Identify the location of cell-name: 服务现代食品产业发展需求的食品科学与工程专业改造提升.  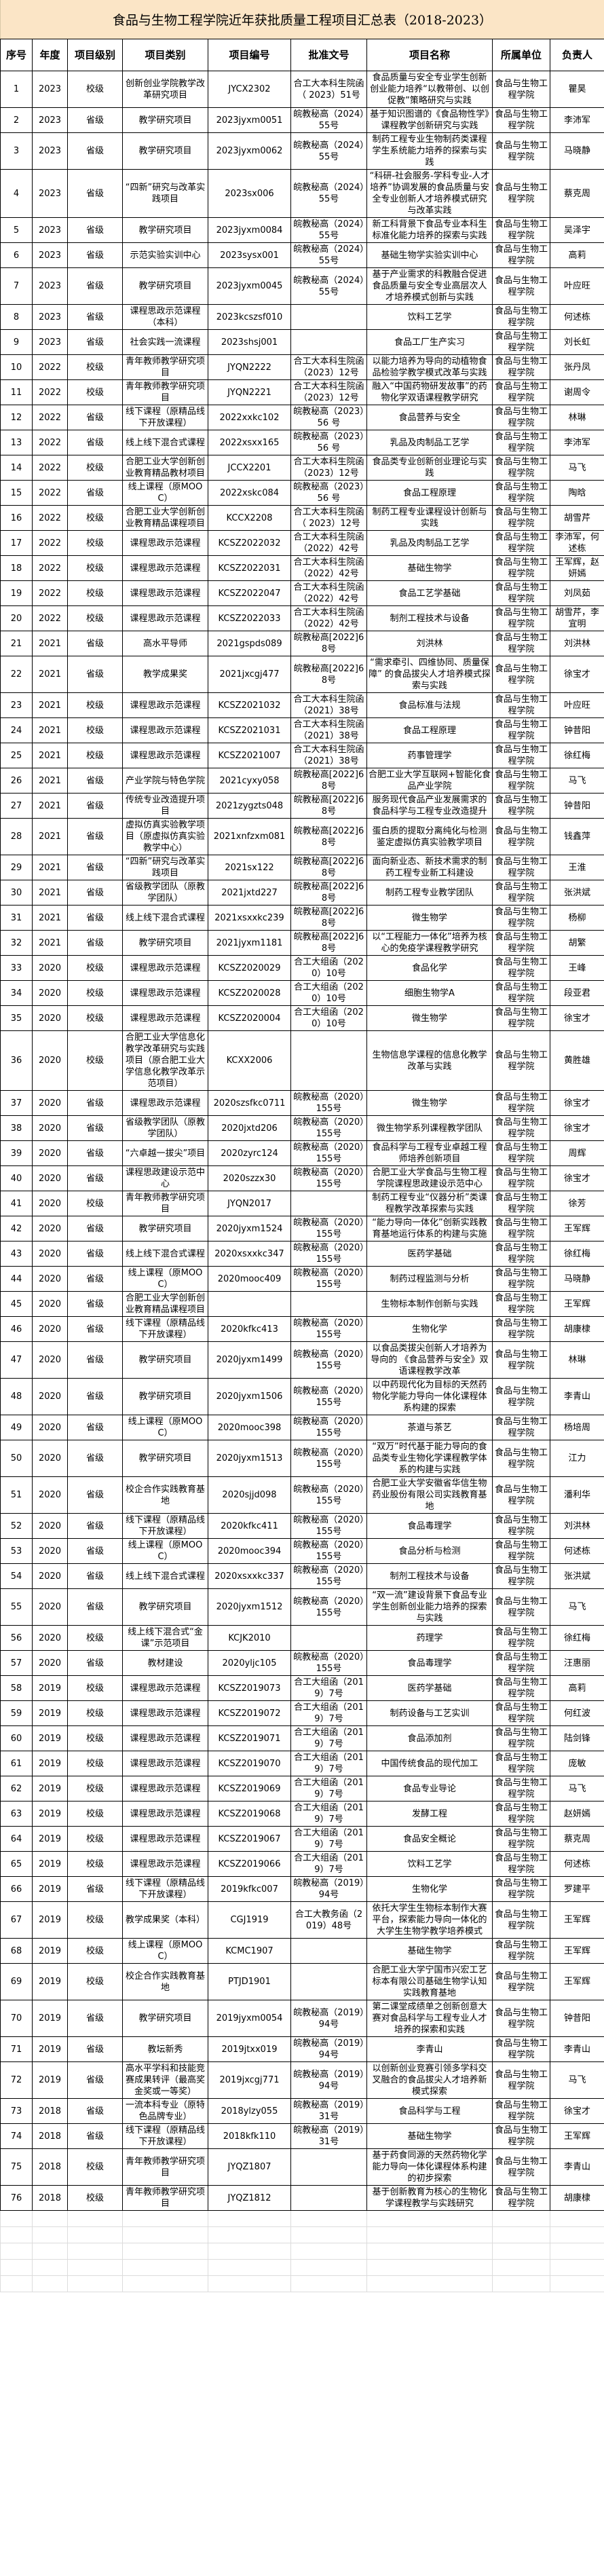
(429, 806).